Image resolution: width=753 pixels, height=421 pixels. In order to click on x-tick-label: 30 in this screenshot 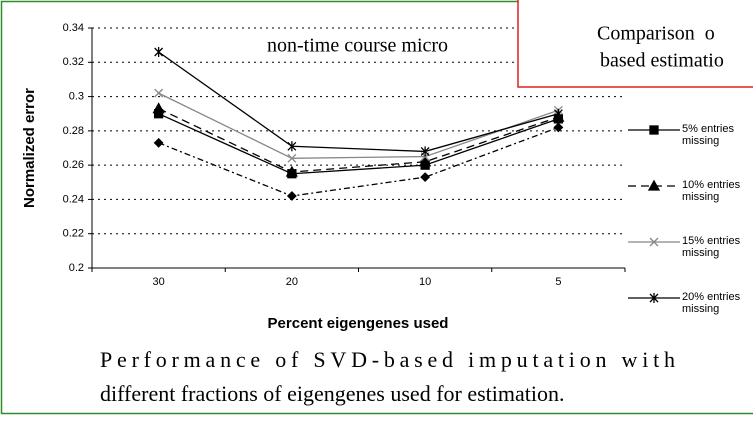, I will do `click(159, 282)`.